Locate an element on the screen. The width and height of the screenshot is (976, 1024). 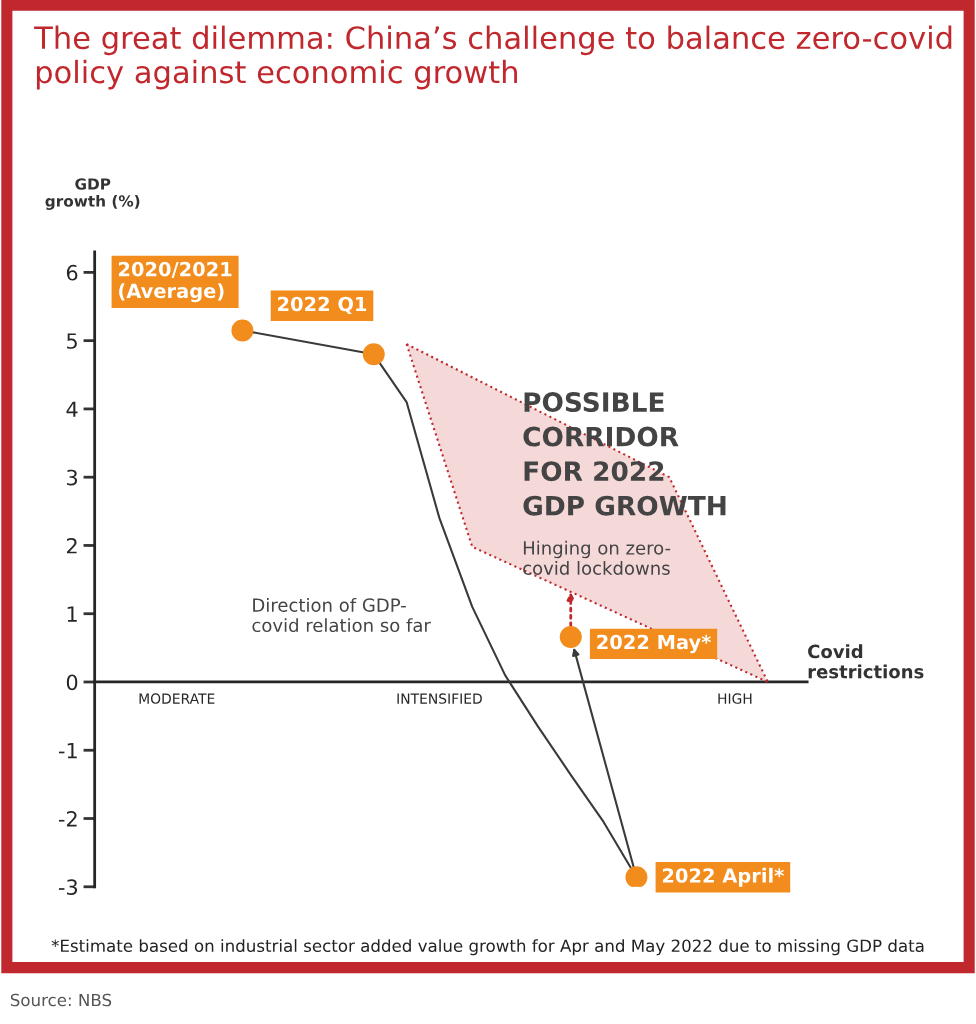
data-label: 2022 April* is located at coordinates (723, 877).